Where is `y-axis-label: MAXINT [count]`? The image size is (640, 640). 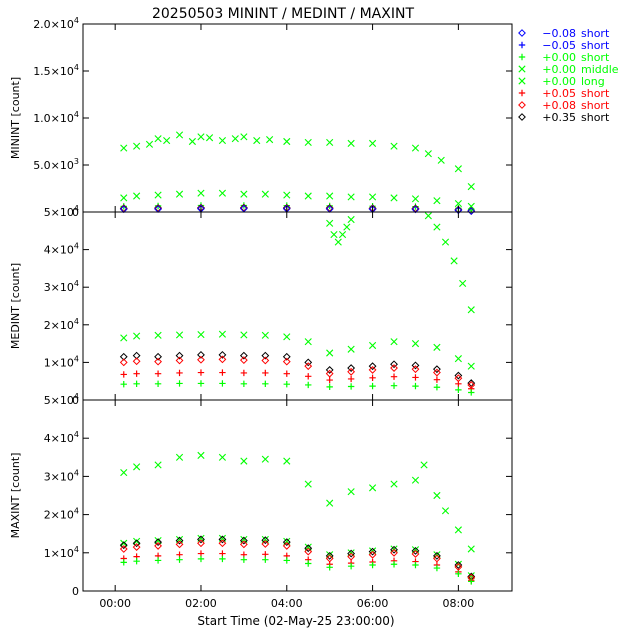
y-axis-label: MAXINT [count] is located at coordinates (15, 496).